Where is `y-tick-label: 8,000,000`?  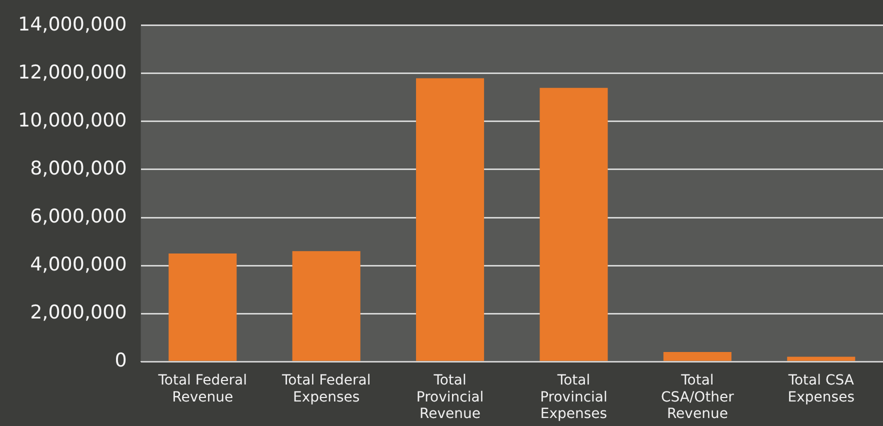
y-tick-label: 8,000,000 is located at coordinates (78, 168).